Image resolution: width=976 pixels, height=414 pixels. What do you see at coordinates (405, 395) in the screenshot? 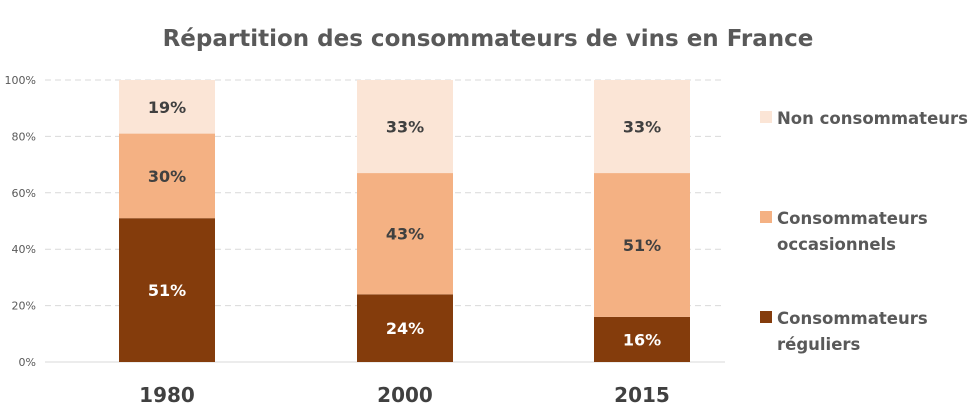
I see `x-category-label: 2000` at bounding box center [405, 395].